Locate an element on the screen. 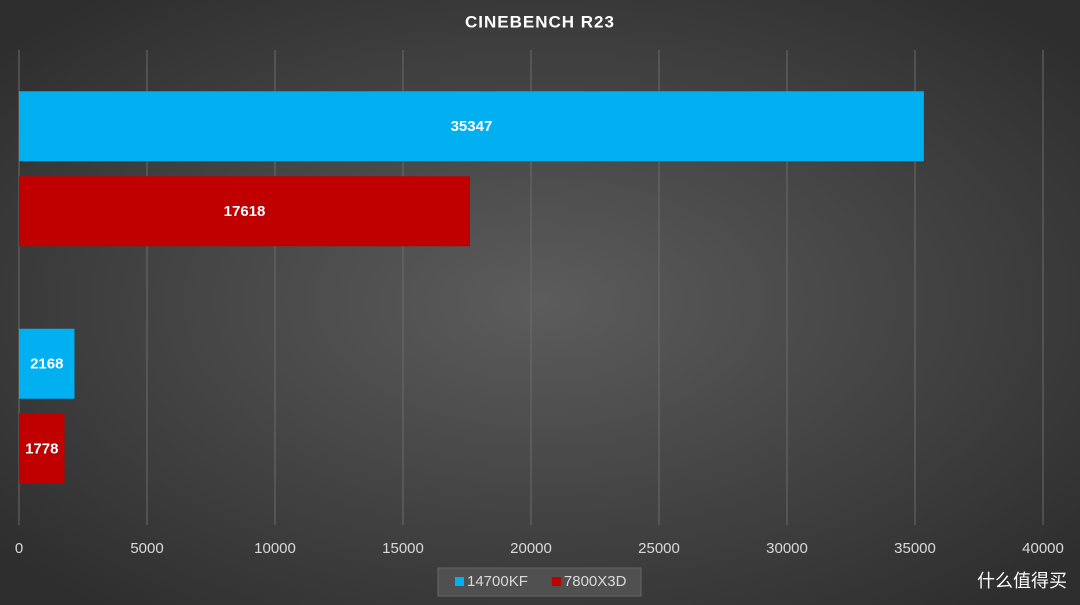  x-tick-label: 25000 is located at coordinates (659, 548).